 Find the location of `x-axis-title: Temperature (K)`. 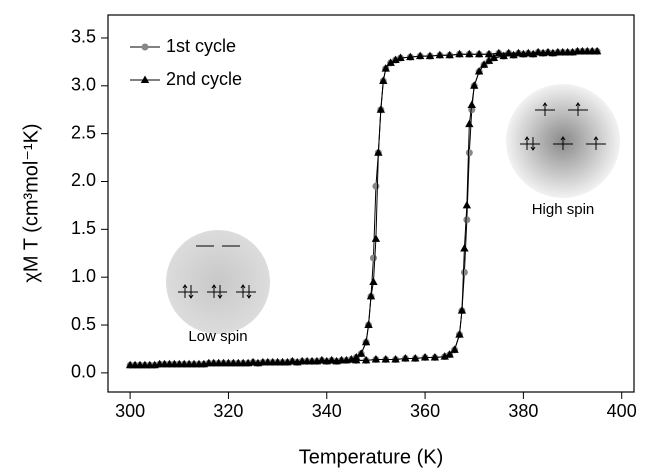

x-axis-title: Temperature (K) is located at coordinates (371, 457).